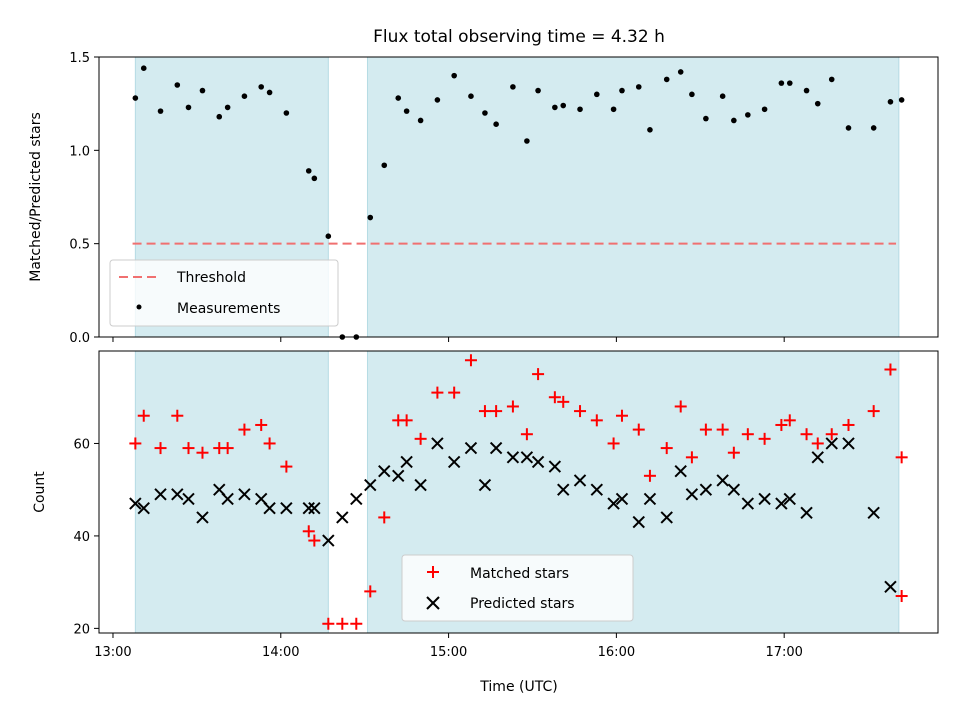 The image size is (960, 725). What do you see at coordinates (79, 58) in the screenshot?
I see `y-tick-label: 1.5` at bounding box center [79, 58].